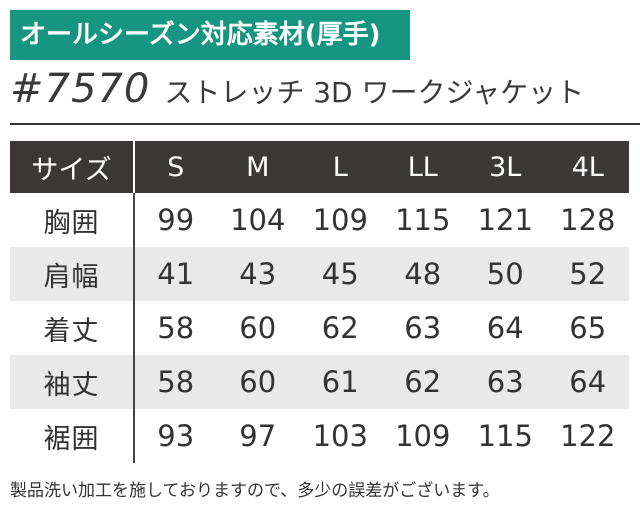  Describe the element at coordinates (257, 274) in the screenshot. I see `table-cell: 43` at that location.